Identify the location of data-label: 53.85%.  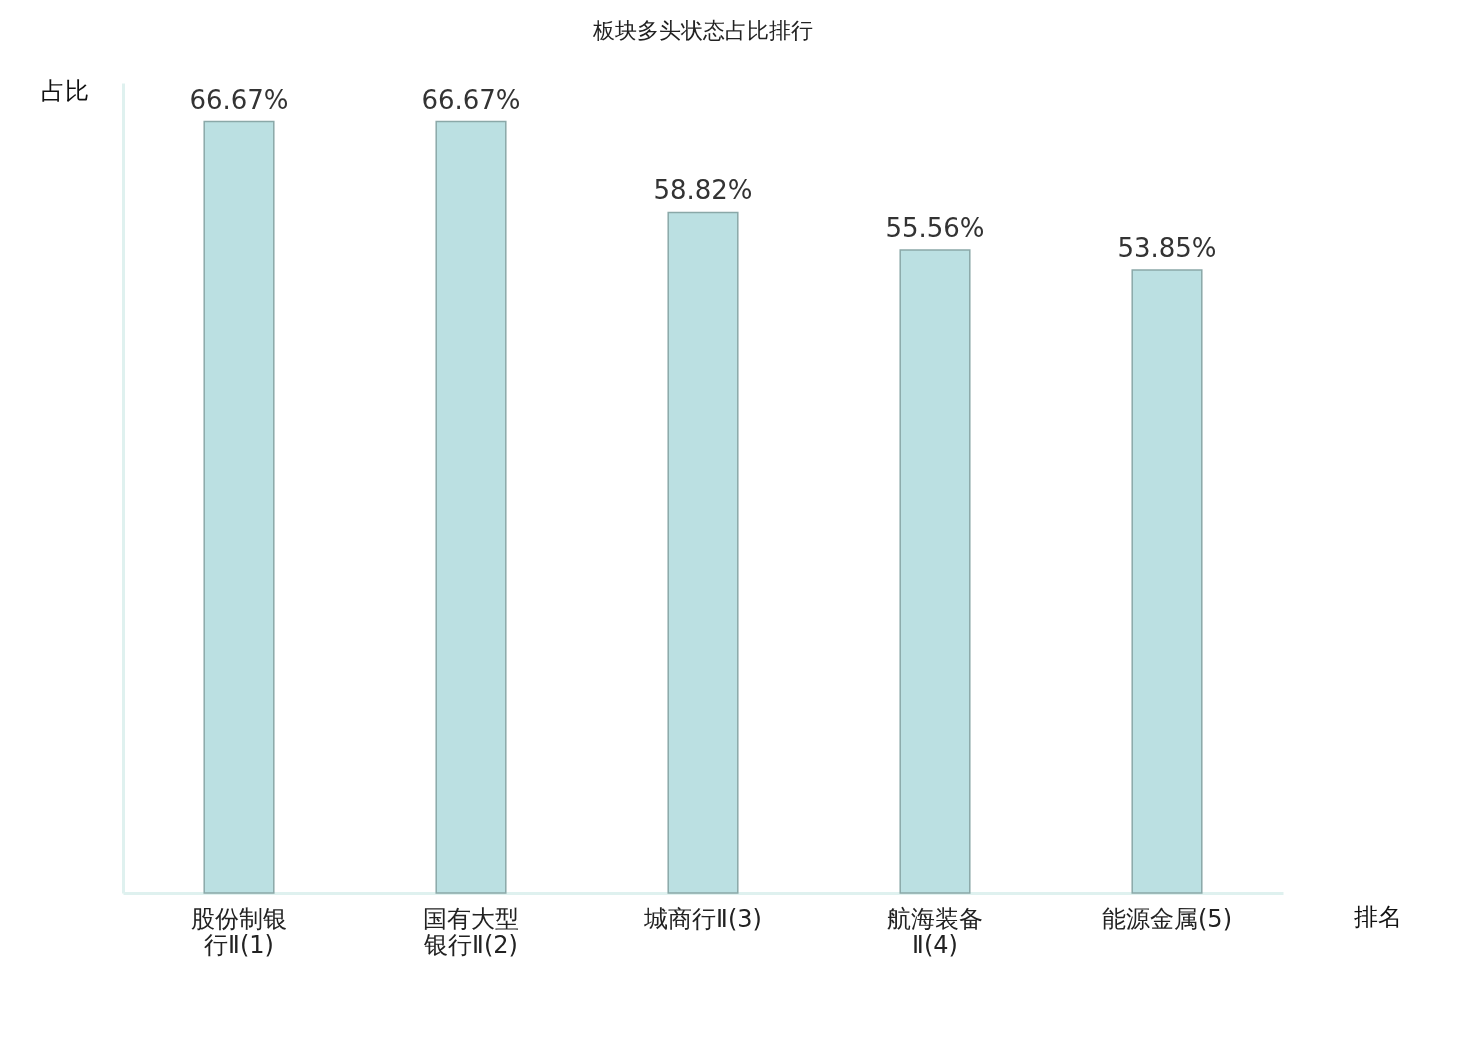
(1167, 247).